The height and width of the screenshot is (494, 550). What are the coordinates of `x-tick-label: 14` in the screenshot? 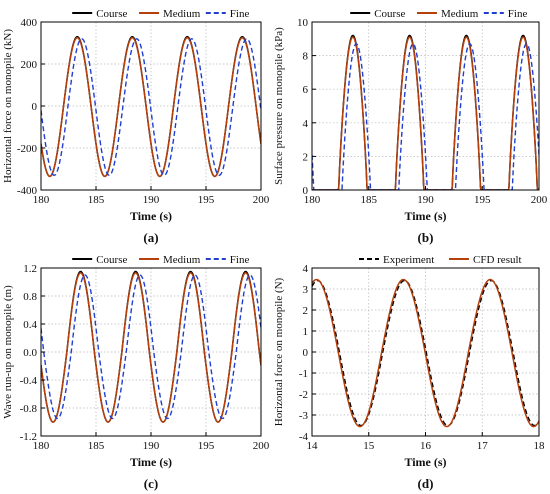 It's located at (313, 446).